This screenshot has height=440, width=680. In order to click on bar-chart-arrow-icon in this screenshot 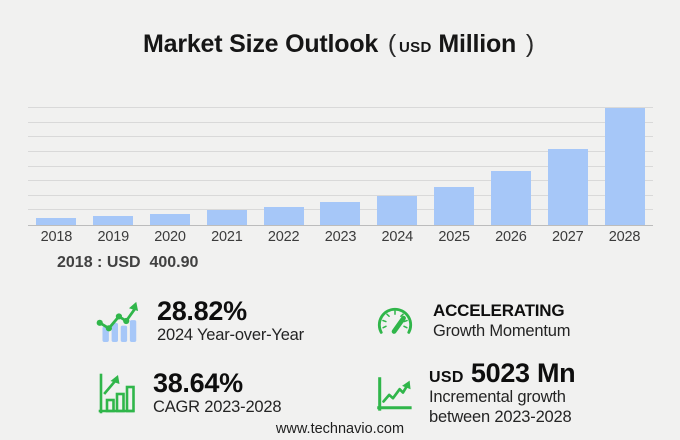, I will do `click(116, 393)`.